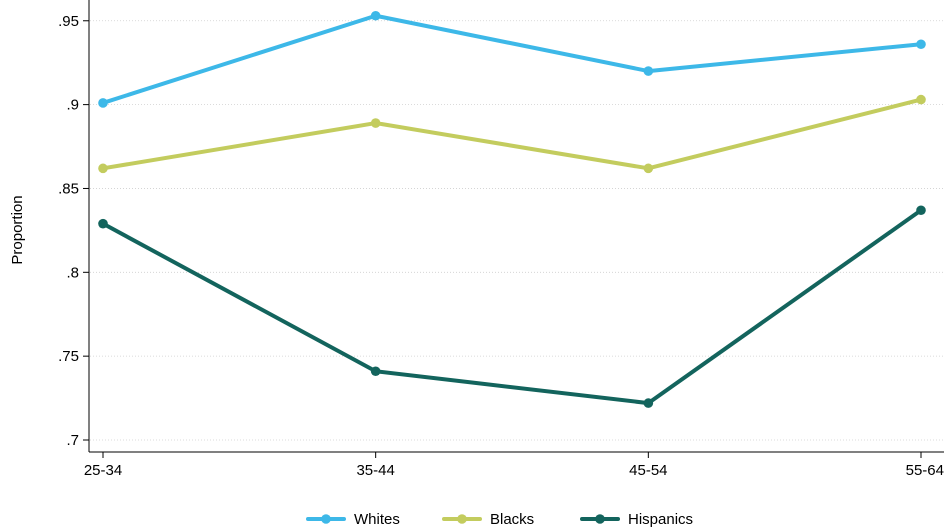 This screenshot has width=944, height=531. What do you see at coordinates (68, 356) in the screenshot?
I see `y-tick-label: .75` at bounding box center [68, 356].